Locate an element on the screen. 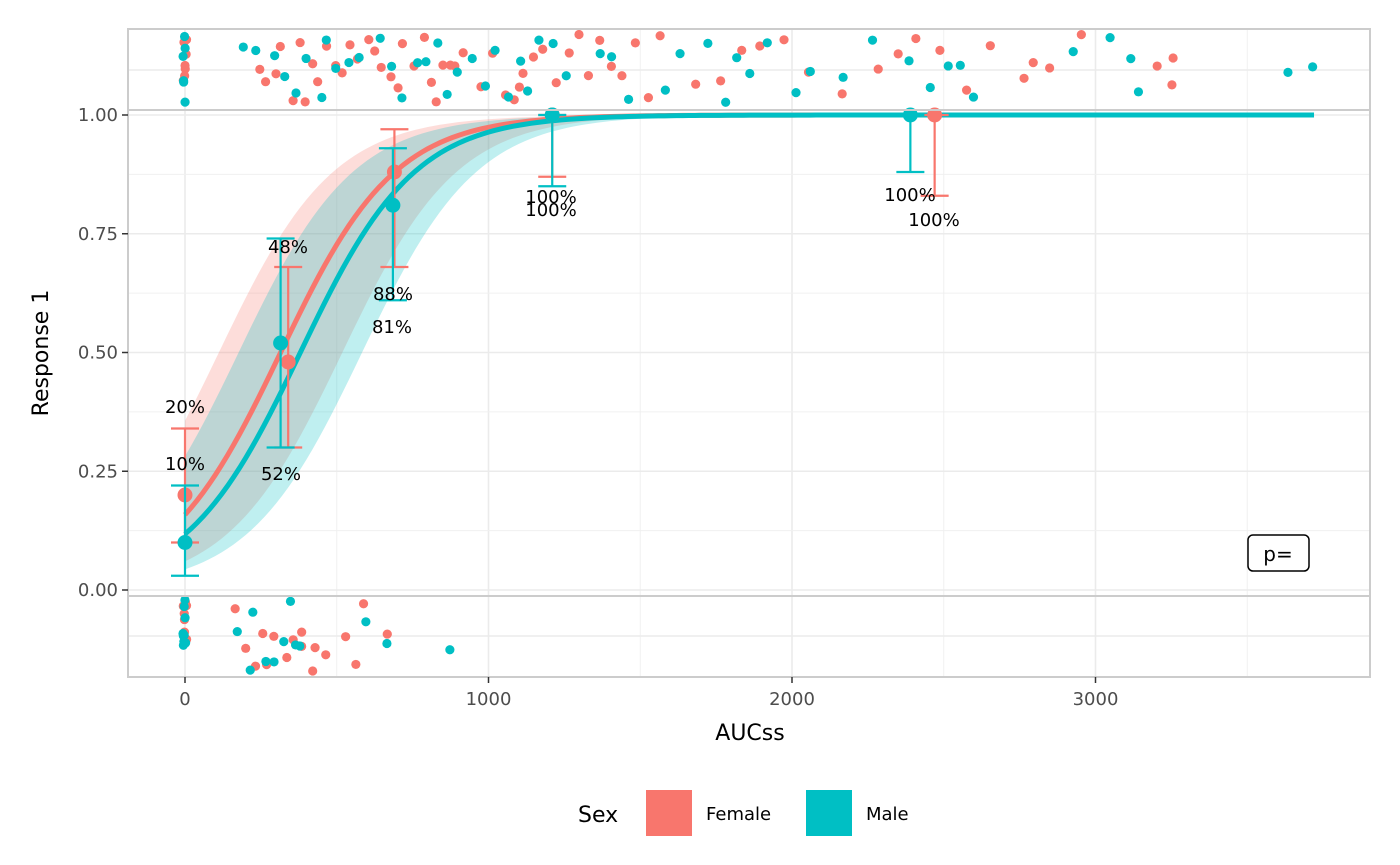 This screenshot has height=865, width=1400. percent-label: 10% is located at coordinates (185, 464).